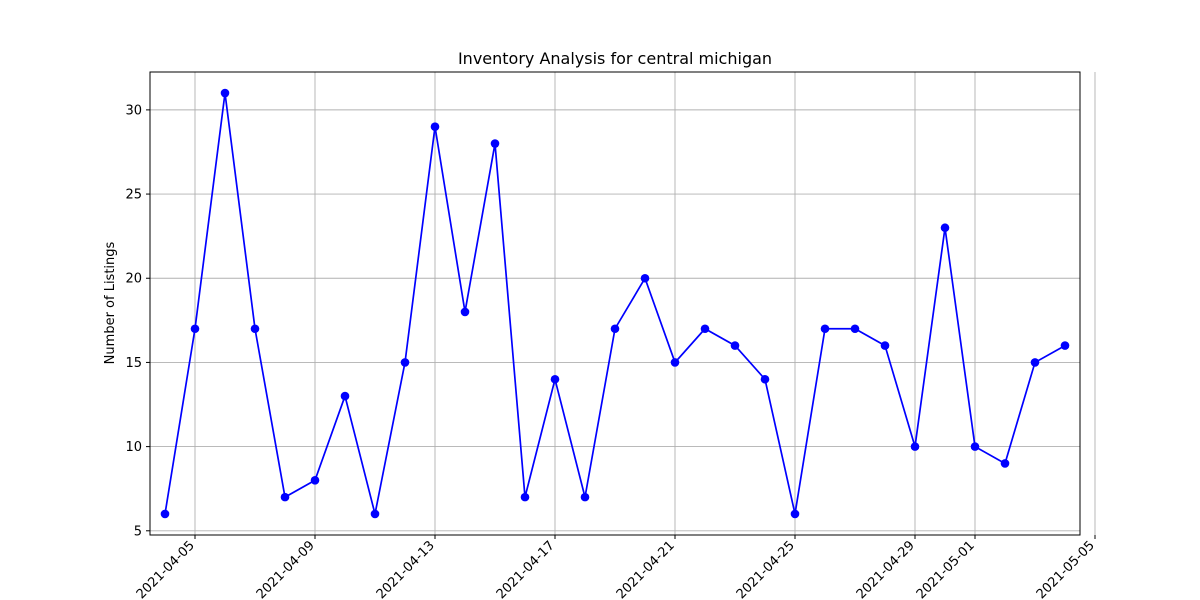 The image size is (1200, 600). What do you see at coordinates (615, 58) in the screenshot?
I see `chart-title: Inventory Analysis for central michigan` at bounding box center [615, 58].